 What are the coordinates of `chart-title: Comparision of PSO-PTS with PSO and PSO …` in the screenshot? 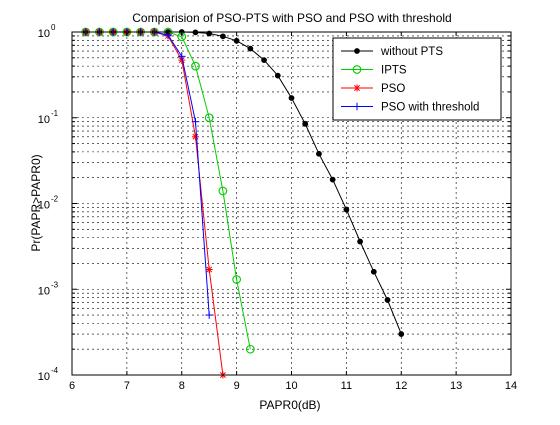 It's located at (291, 18).